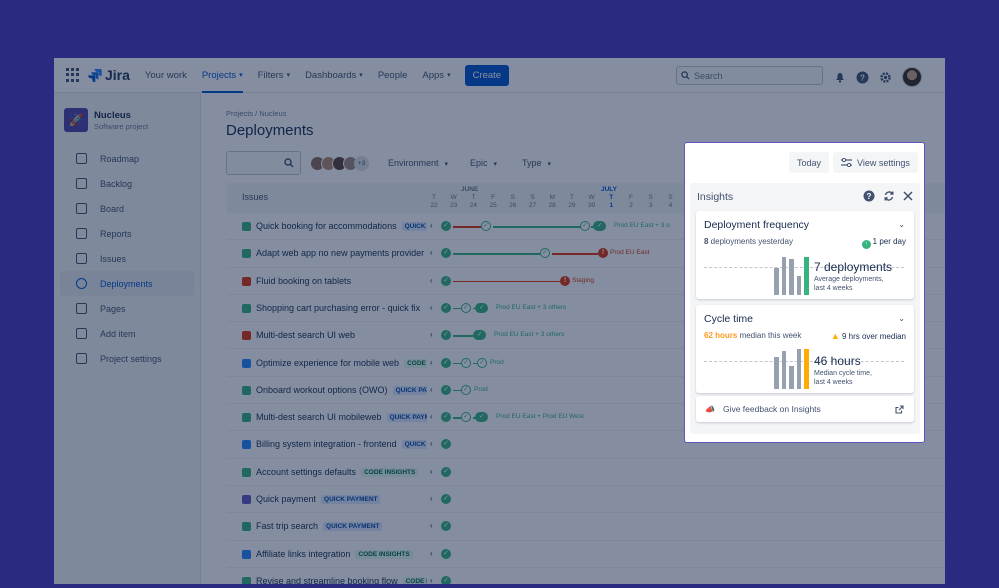 Image resolution: width=999 pixels, height=588 pixels. What do you see at coordinates (222, 75) in the screenshot?
I see `nav-item-projects: Projects ▾` at bounding box center [222, 75].